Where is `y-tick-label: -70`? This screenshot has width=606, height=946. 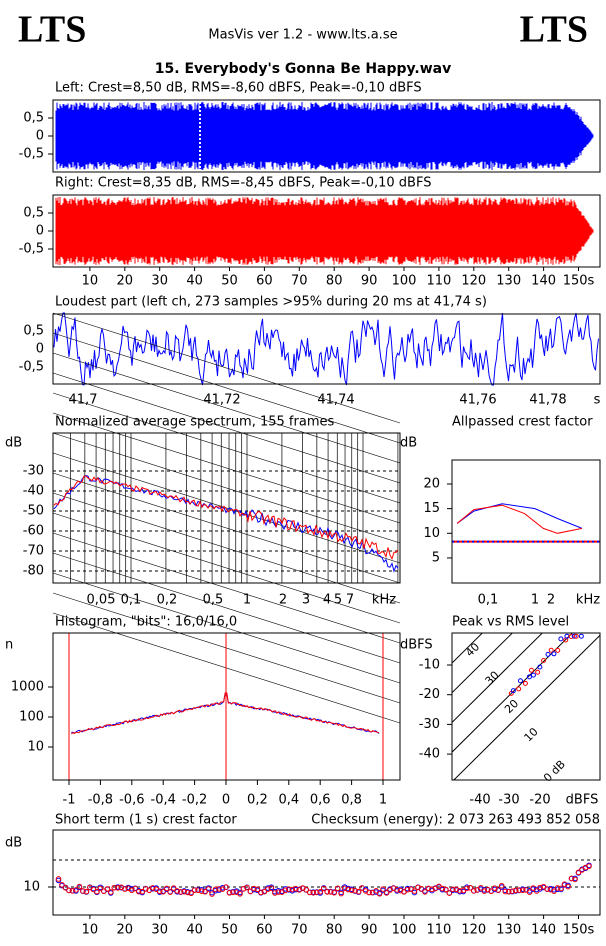 y-tick-label: -70 is located at coordinates (33, 551).